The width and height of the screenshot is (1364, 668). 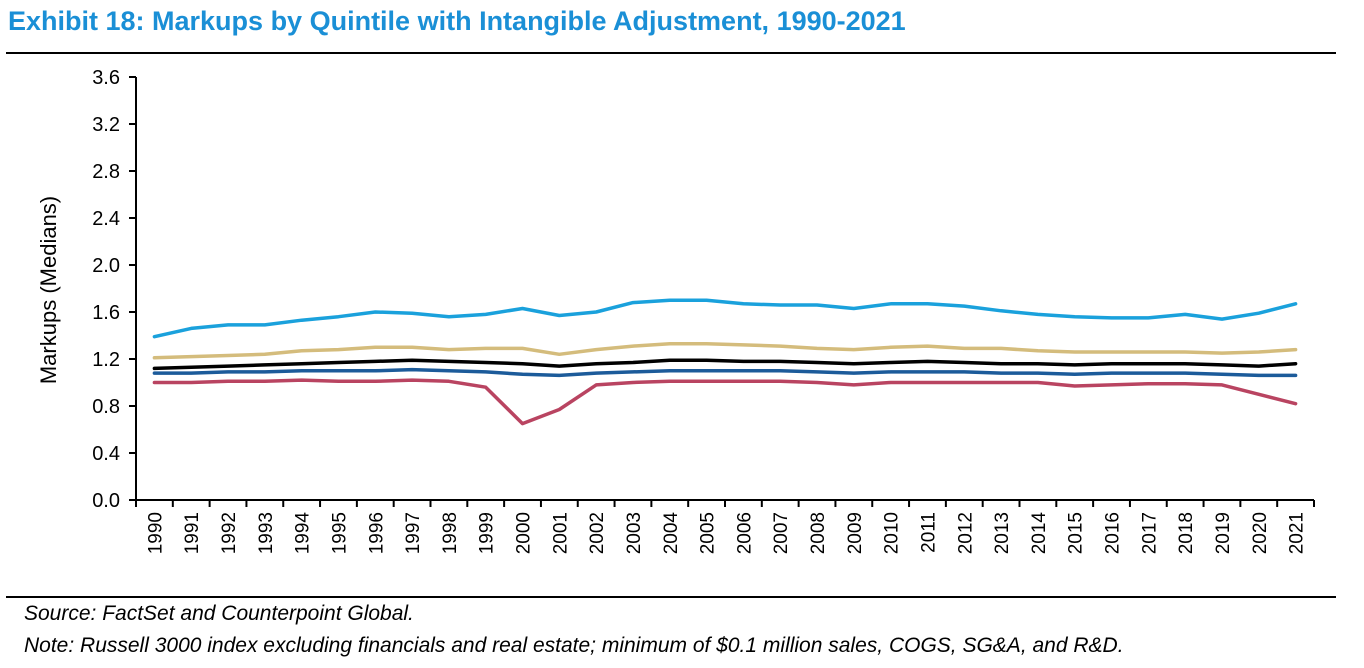 What do you see at coordinates (671, 597) in the screenshot?
I see `footer-divider` at bounding box center [671, 597].